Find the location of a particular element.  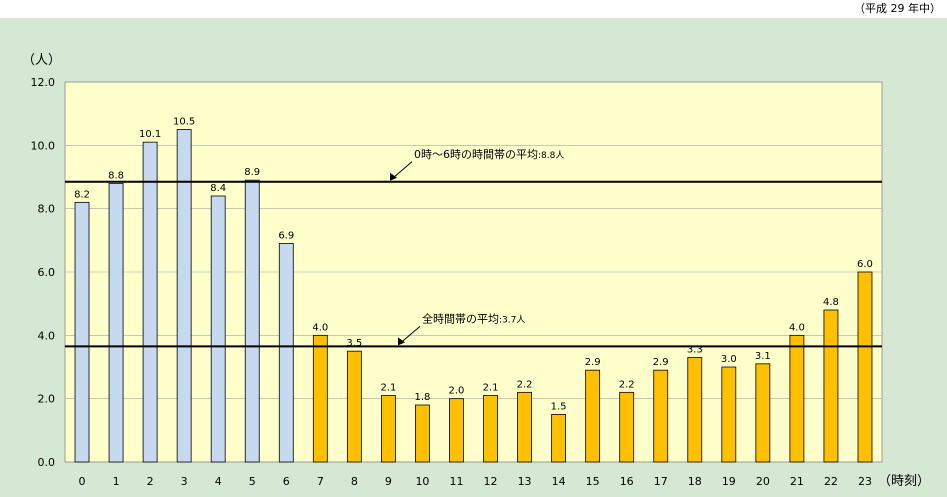

reference-line-name: 全時間帯の平均 is located at coordinates (460, 318).